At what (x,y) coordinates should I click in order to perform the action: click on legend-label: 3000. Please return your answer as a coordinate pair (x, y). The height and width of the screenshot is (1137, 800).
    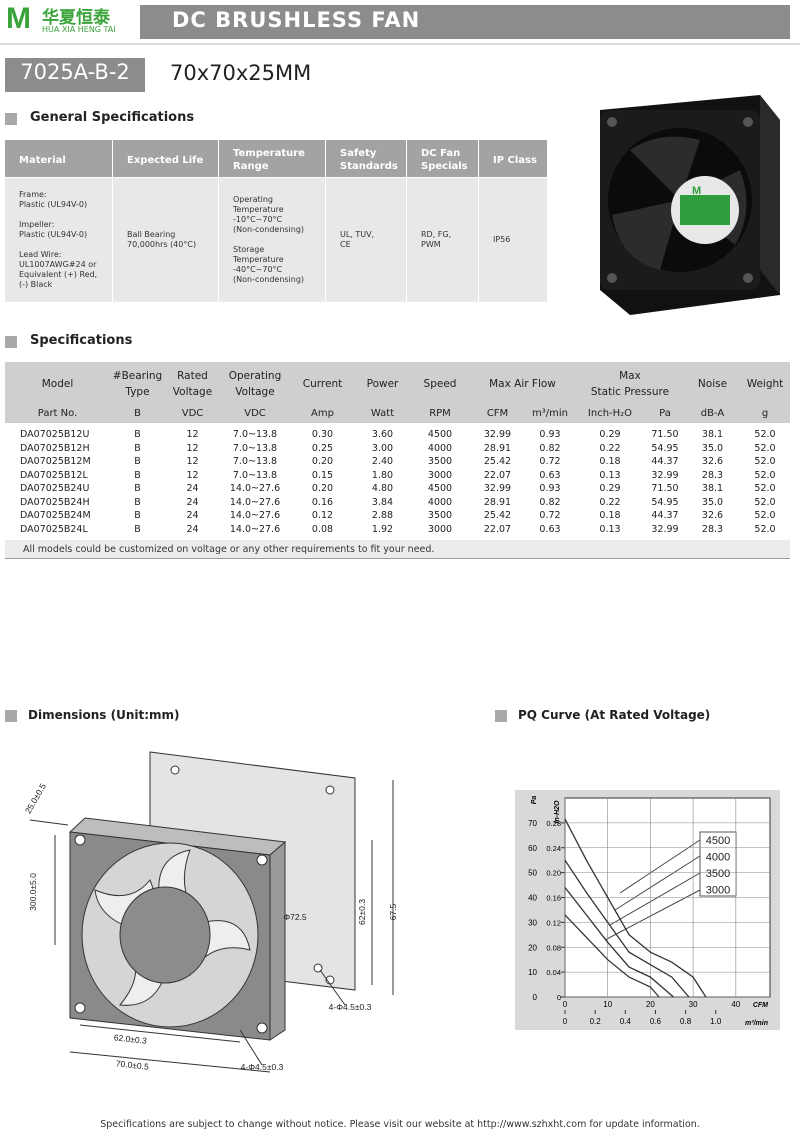
    Looking at the image, I should click on (718, 891).